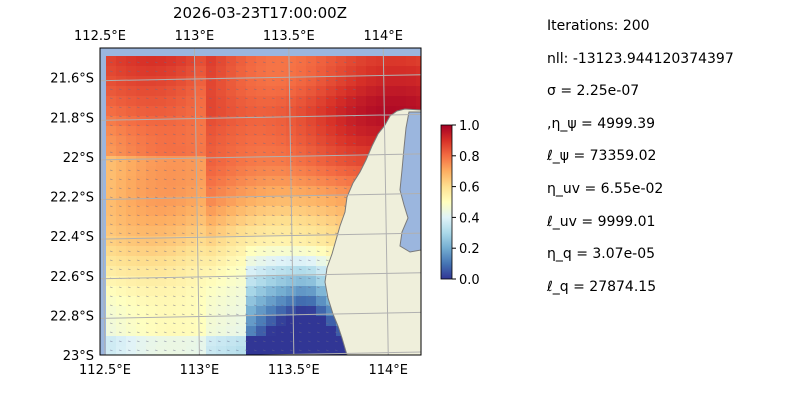 The image size is (800, 400). Describe the element at coordinates (469, 249) in the screenshot. I see `colorbar-tick-label: 0.2` at that location.